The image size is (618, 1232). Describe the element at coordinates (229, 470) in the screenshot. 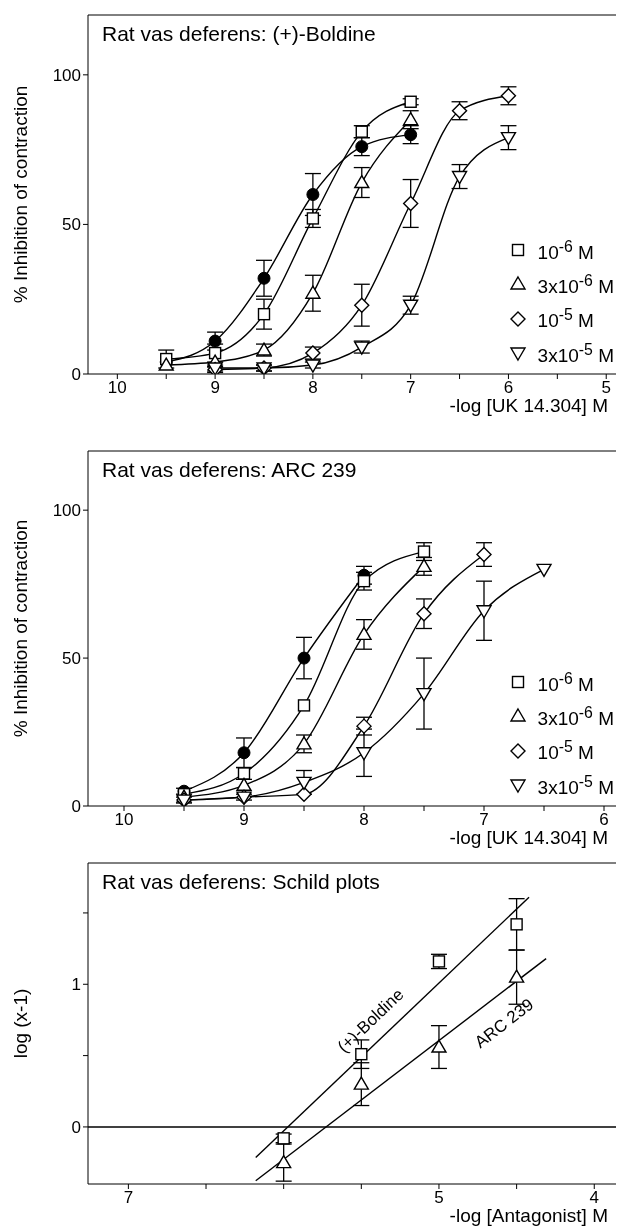

I see `chart-title: Rat vas deferens: ARC 239` at that location.